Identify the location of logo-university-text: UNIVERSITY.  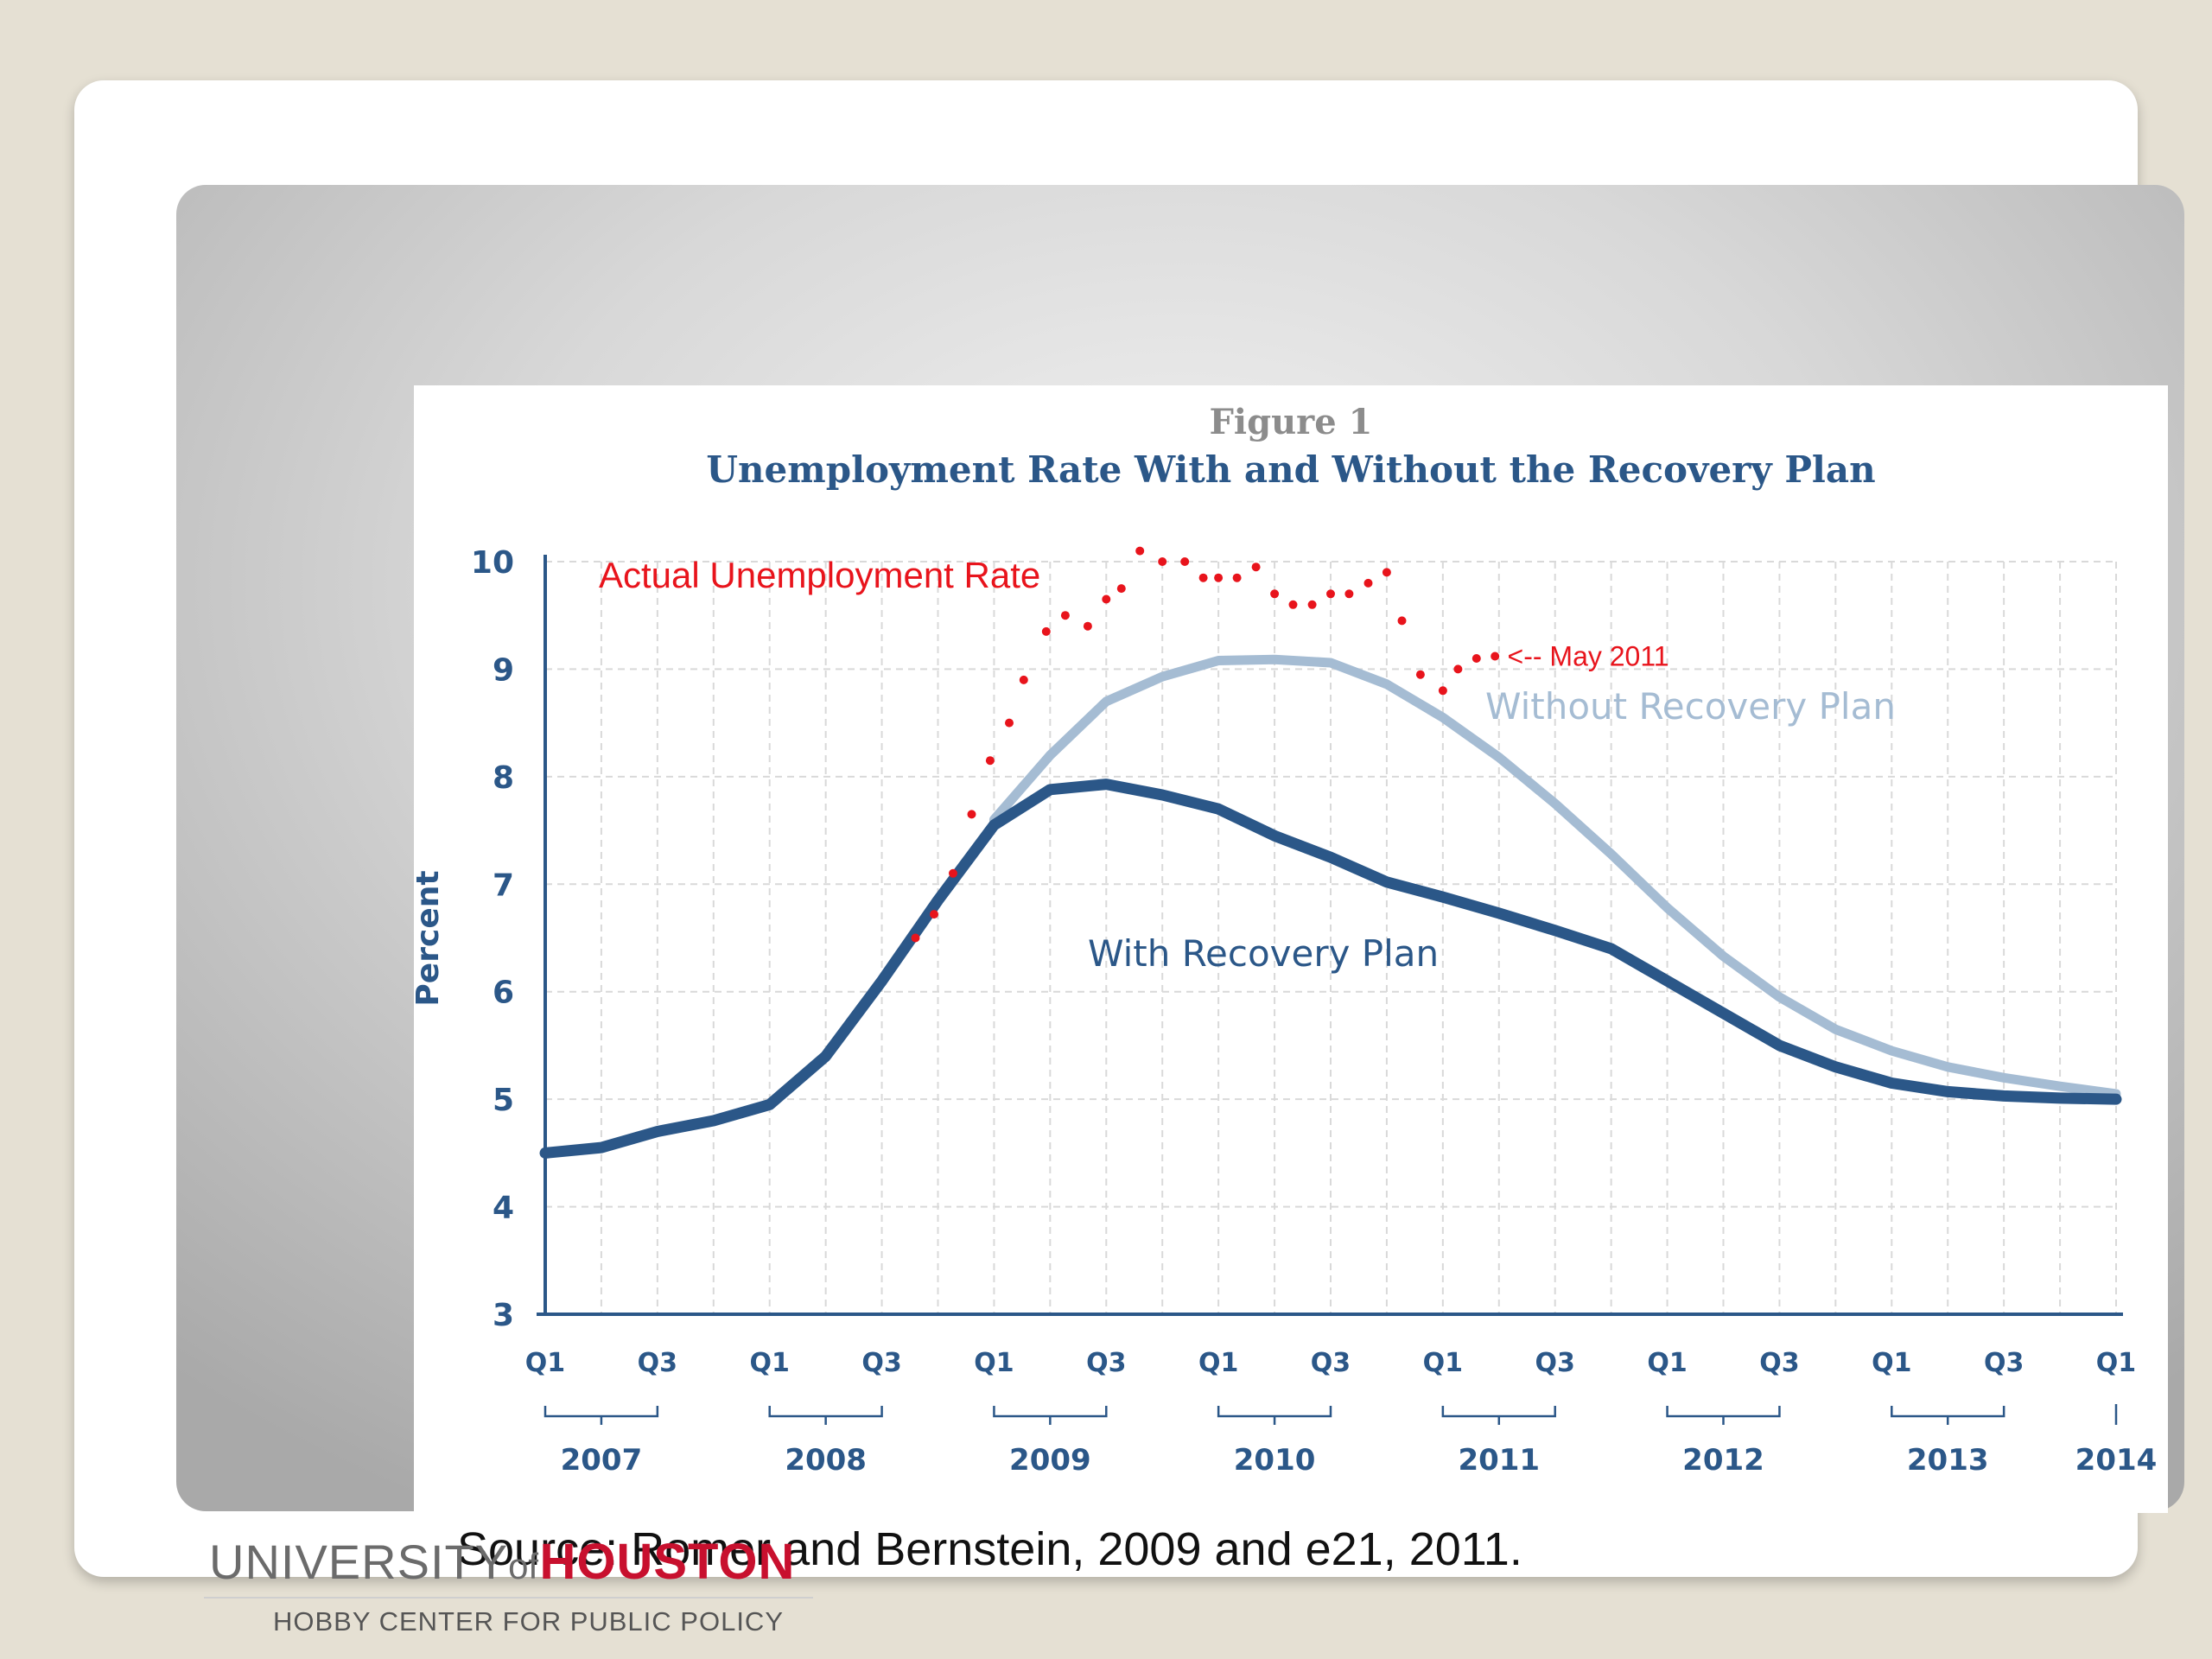
(359, 1562).